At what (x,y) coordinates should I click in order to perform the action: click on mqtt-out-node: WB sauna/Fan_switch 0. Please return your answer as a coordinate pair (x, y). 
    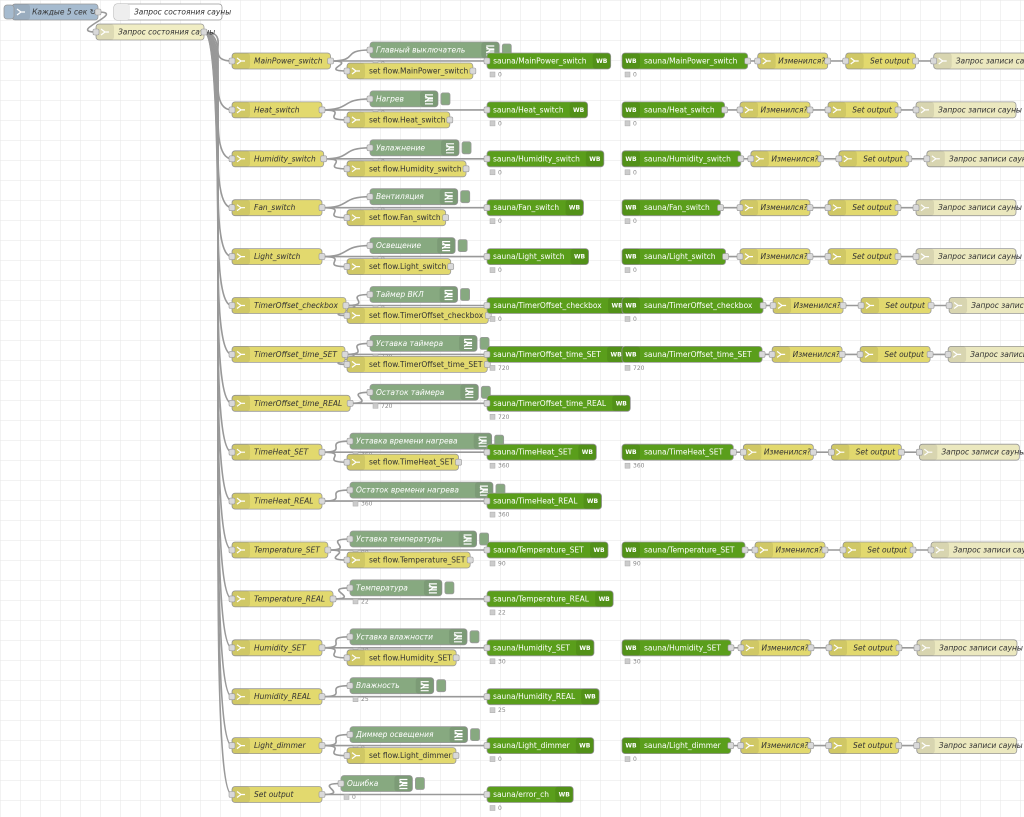
    Looking at the image, I should click on (535, 212).